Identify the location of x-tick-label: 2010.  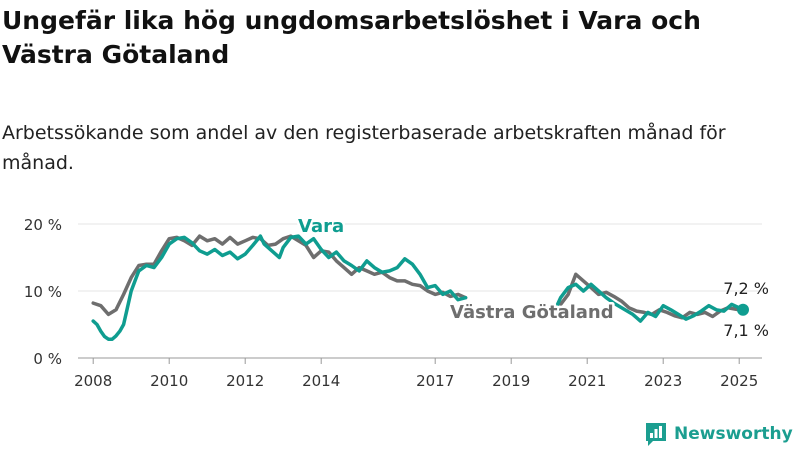
(169, 381).